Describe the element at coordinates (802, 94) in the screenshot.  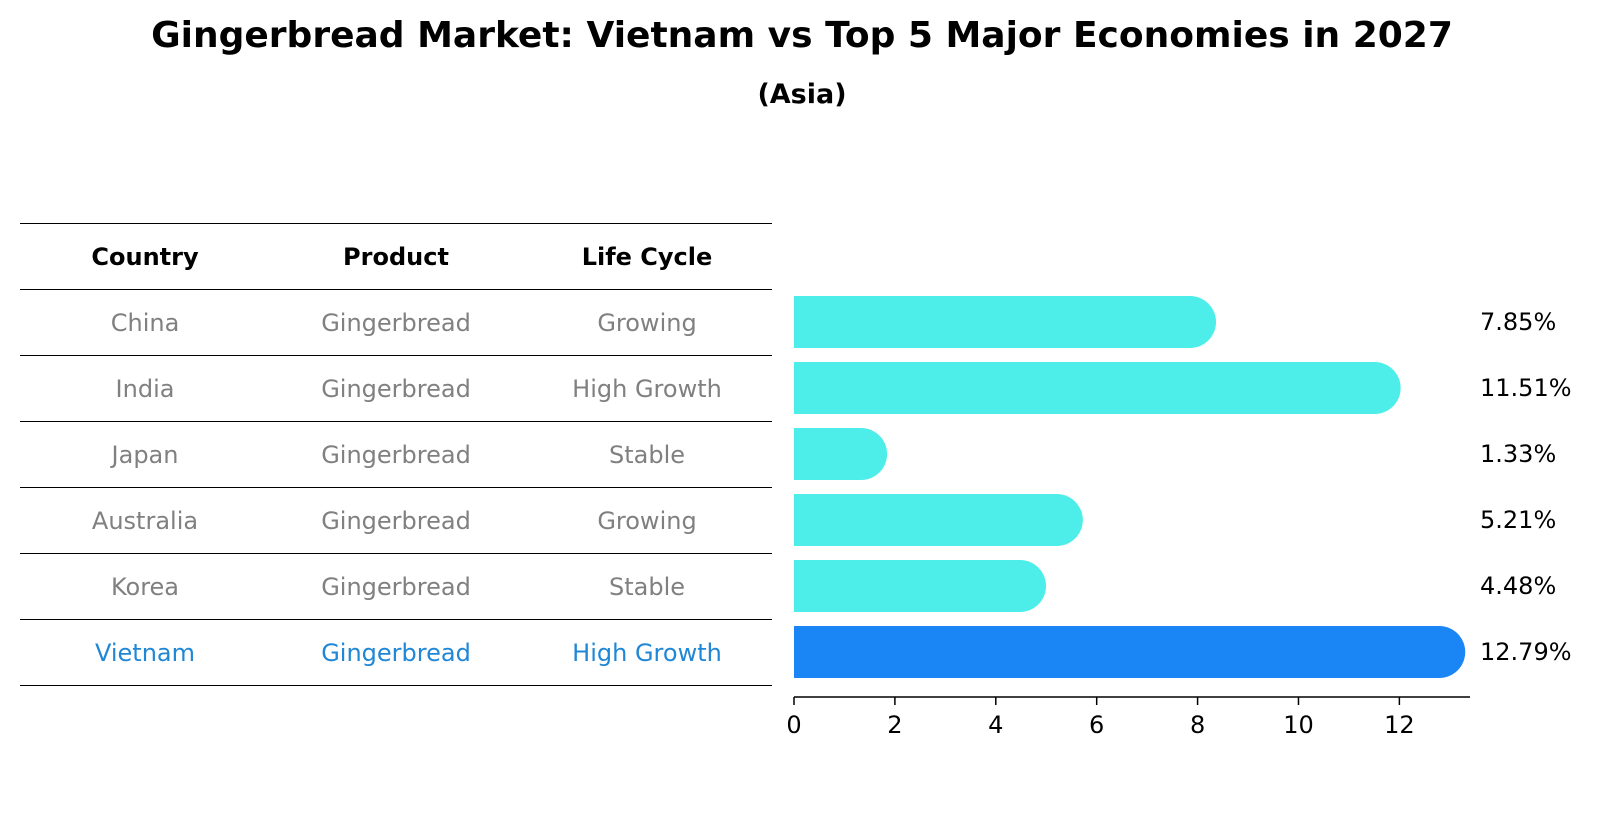
I see `chart-subtitle: (Asia)` at that location.